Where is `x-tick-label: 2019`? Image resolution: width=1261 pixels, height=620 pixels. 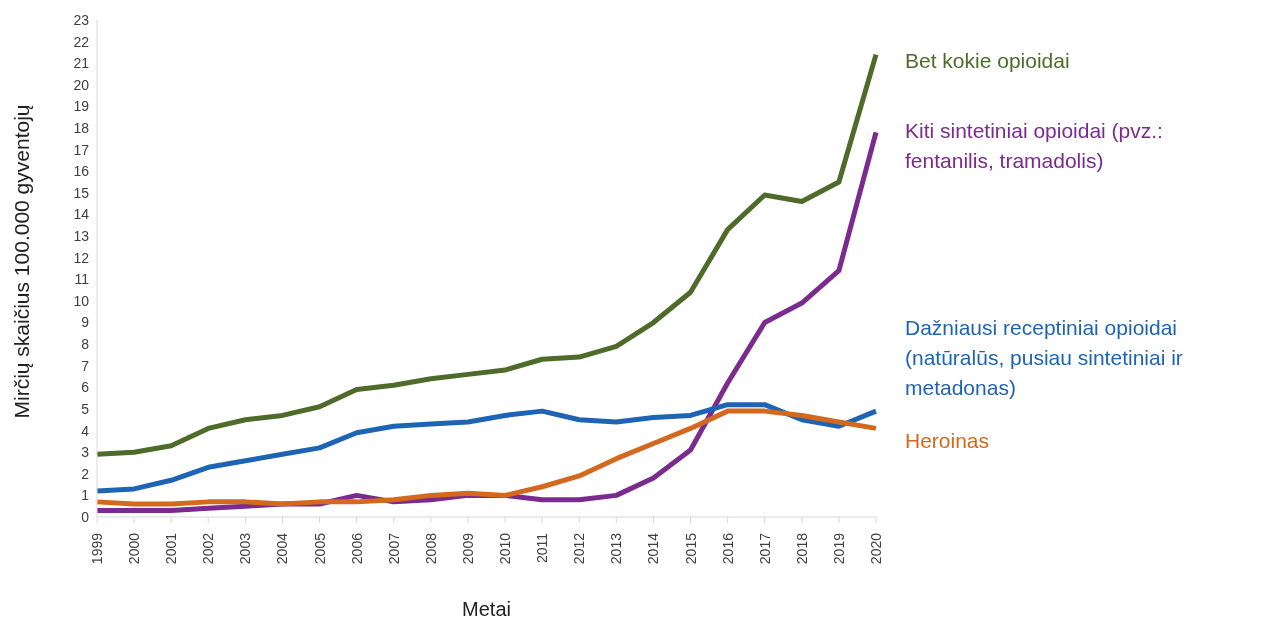 x-tick-label: 2019 is located at coordinates (838, 548).